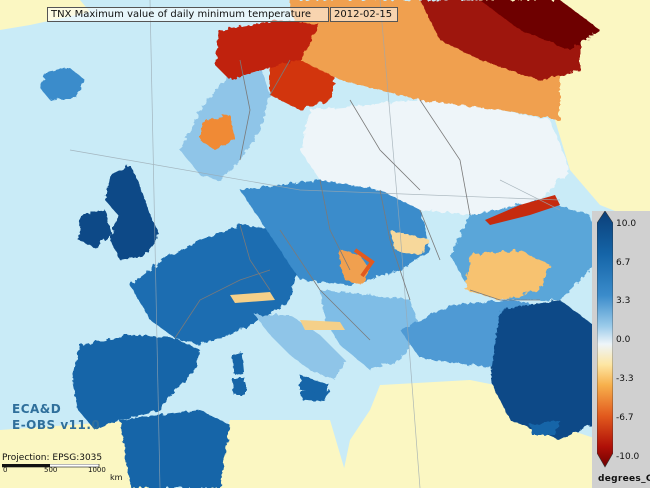 The width and height of the screenshot is (650, 488). Describe the element at coordinates (623, 263) in the screenshot. I see `legend-tick: 6.7` at that location.